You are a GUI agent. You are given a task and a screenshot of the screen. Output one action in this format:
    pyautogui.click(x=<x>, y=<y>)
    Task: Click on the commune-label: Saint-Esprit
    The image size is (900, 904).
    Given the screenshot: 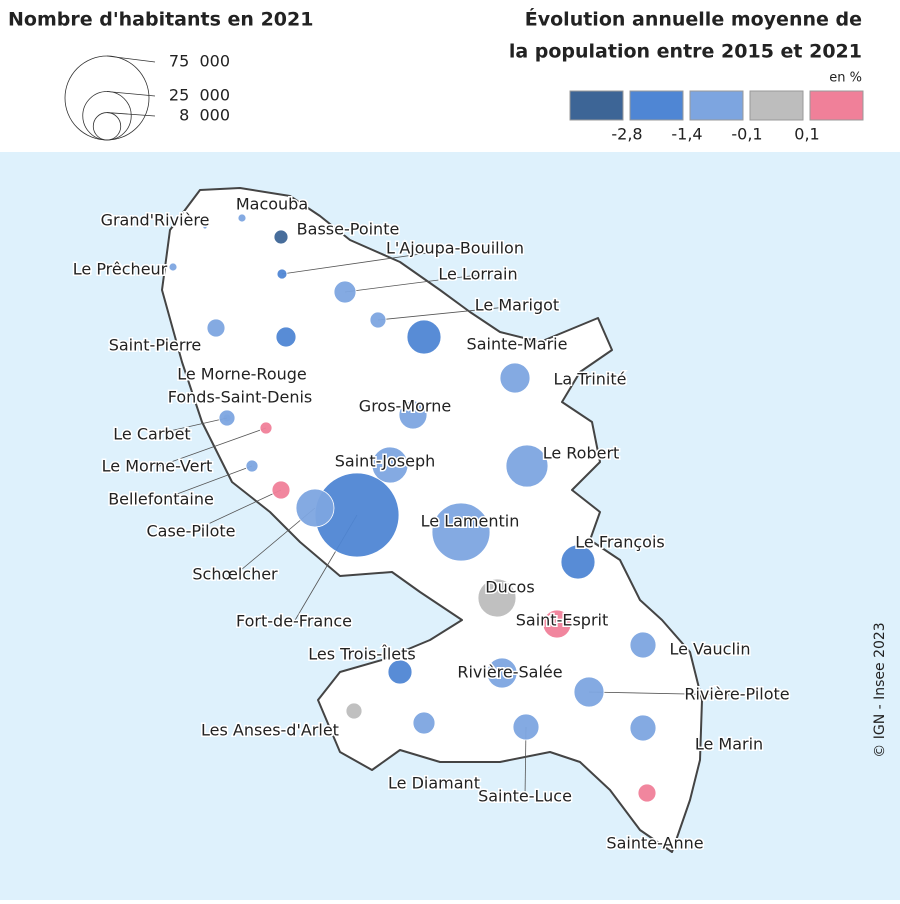 What is the action you would take?
    pyautogui.click(x=562, y=620)
    